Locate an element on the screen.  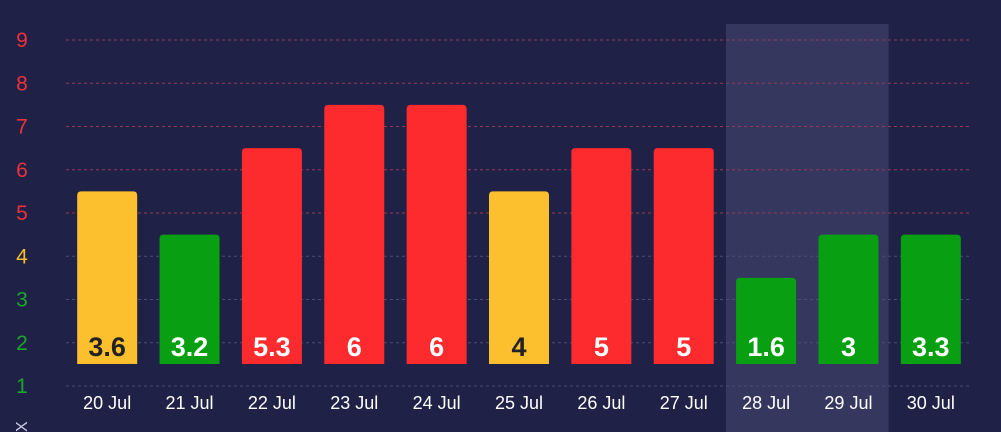
y-axis-ticks: 1 2 3 4 5 6 7 8 9 is located at coordinates (22, 213).